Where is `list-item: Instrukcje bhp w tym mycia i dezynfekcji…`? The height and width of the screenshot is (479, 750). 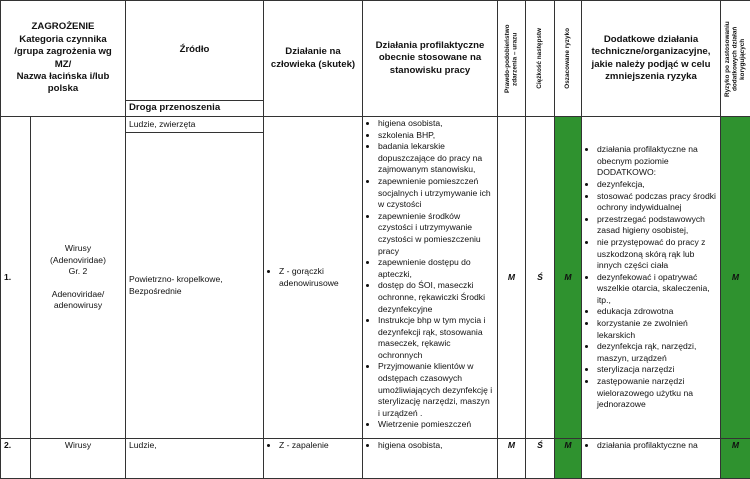 list-item: Instrukcje bhp w tym mycia i dezynfekcji… is located at coordinates (436, 338).